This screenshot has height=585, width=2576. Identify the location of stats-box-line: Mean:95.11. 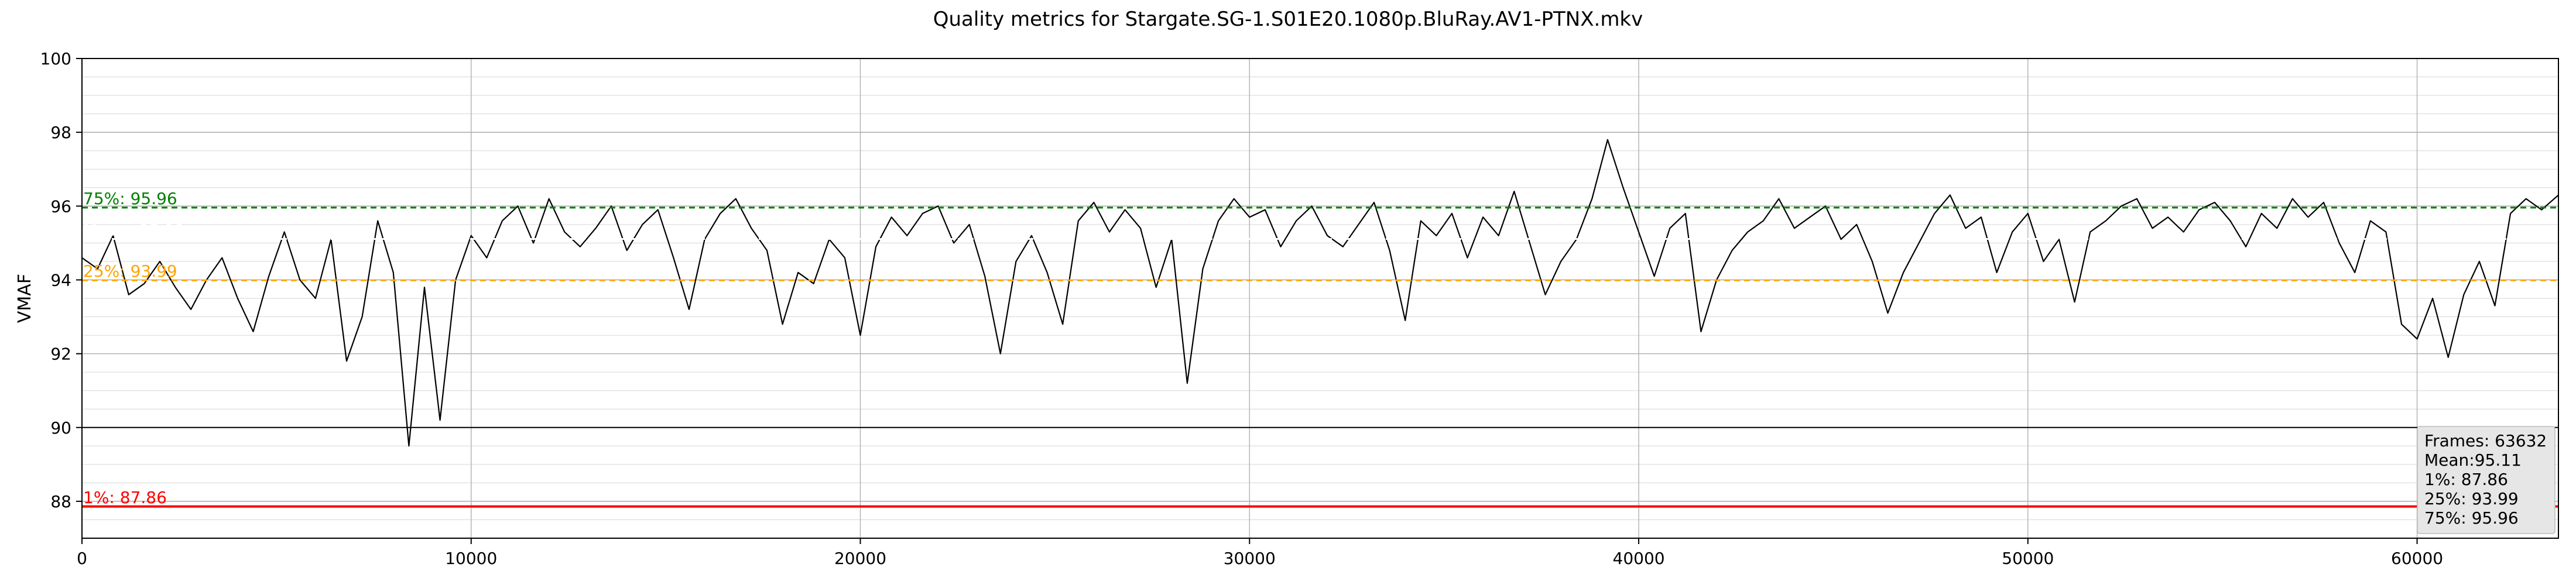
(2473, 460).